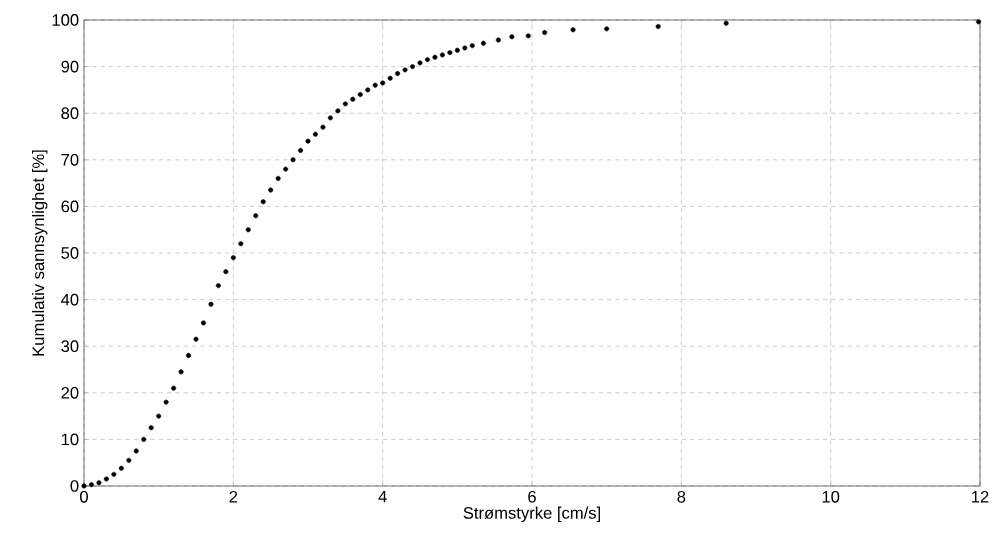 The width and height of the screenshot is (1002, 543). Describe the element at coordinates (831, 496) in the screenshot. I see `x-tick-label: 10` at that location.